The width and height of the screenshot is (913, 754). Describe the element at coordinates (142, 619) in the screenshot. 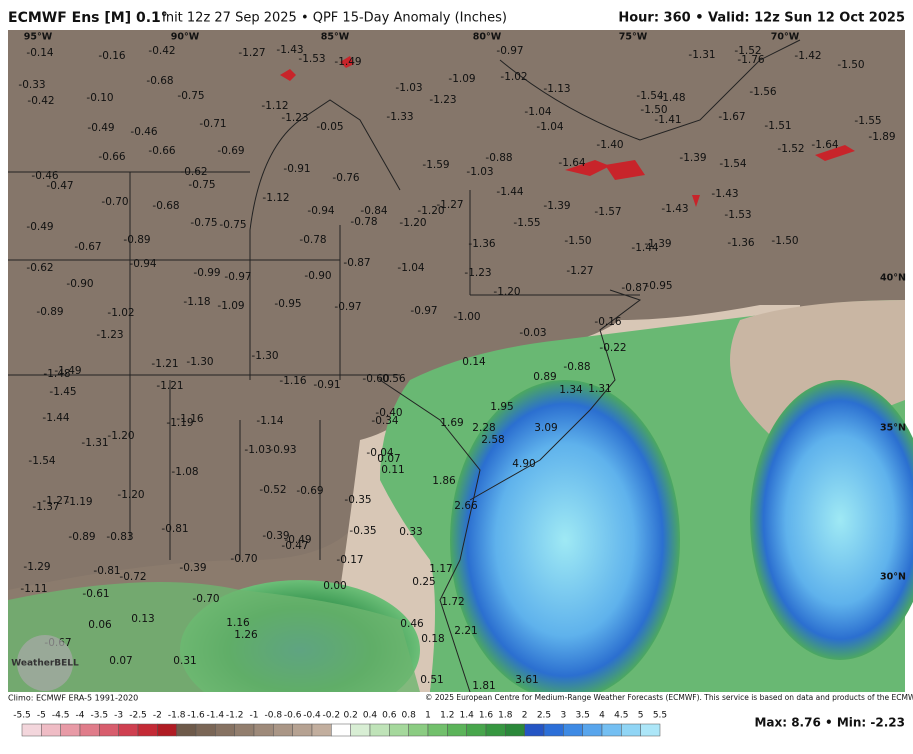

I see `value-label: 0.13` at that location.